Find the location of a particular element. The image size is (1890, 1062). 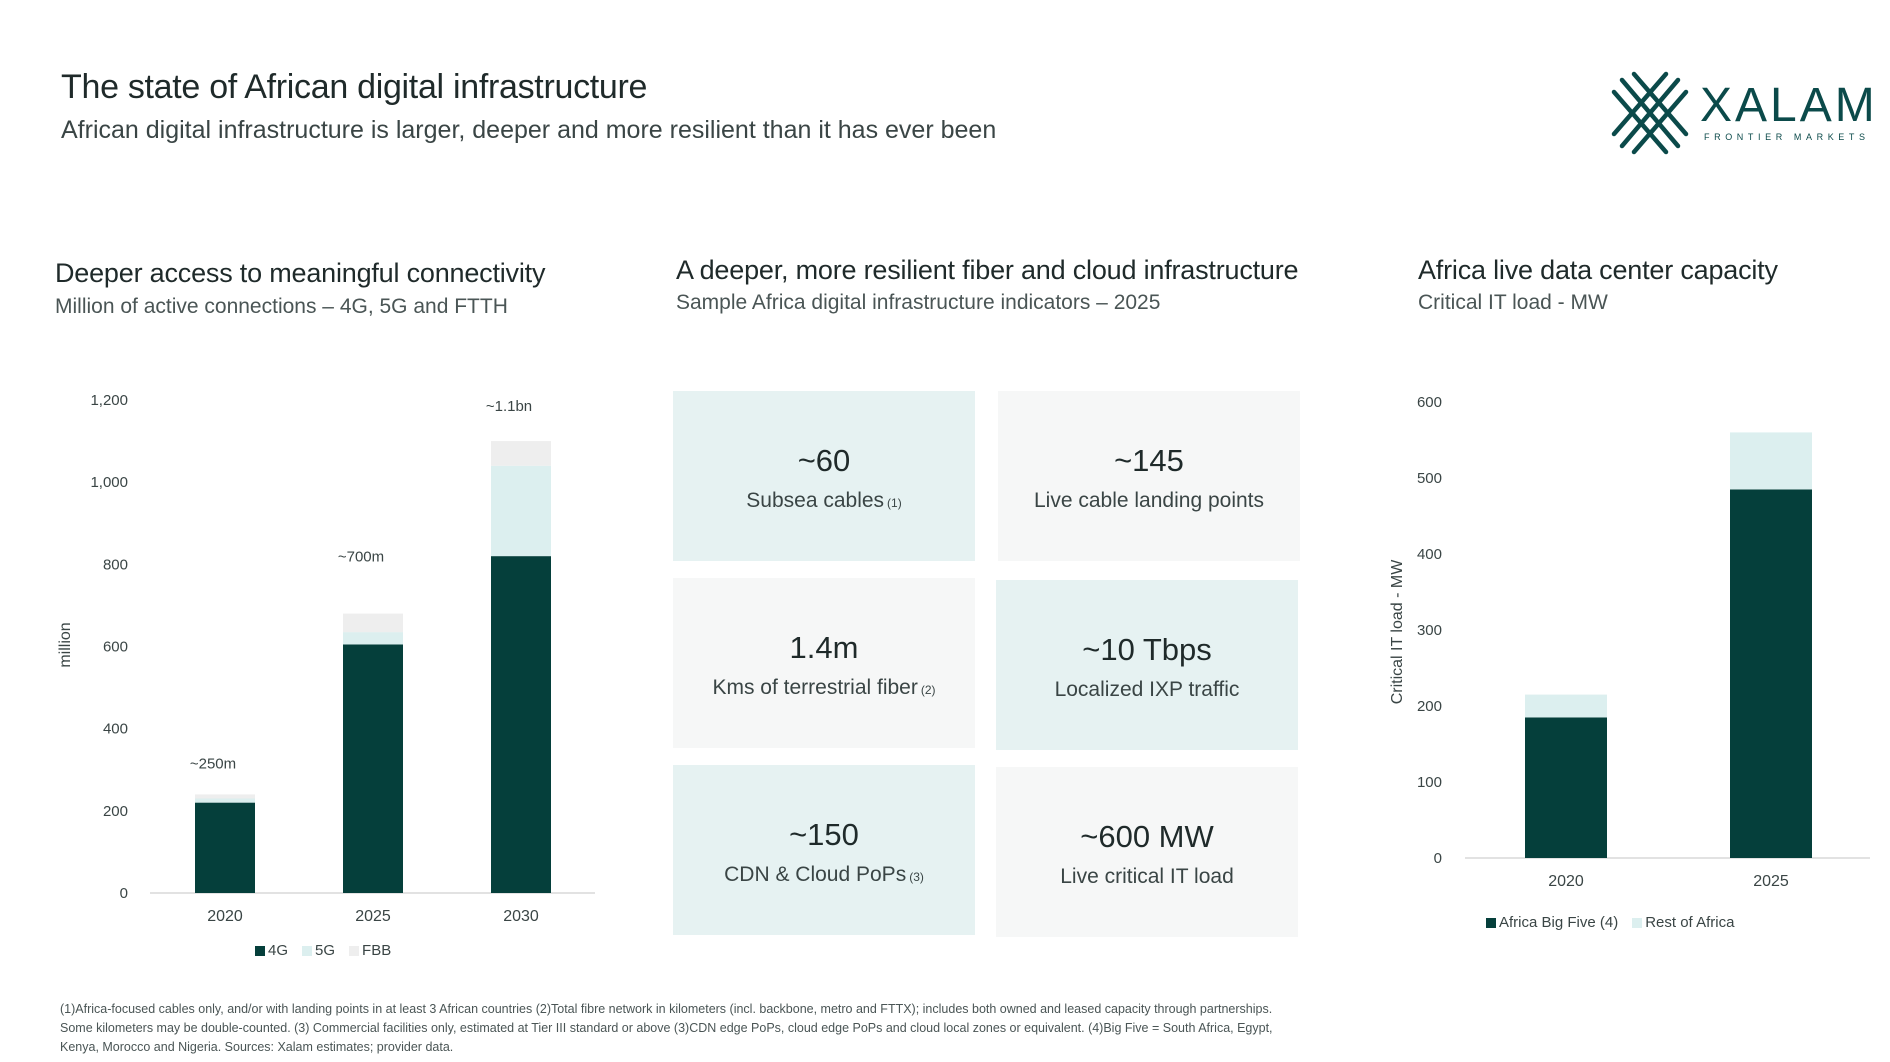

tile-value: ~600 MW is located at coordinates (1147, 836).